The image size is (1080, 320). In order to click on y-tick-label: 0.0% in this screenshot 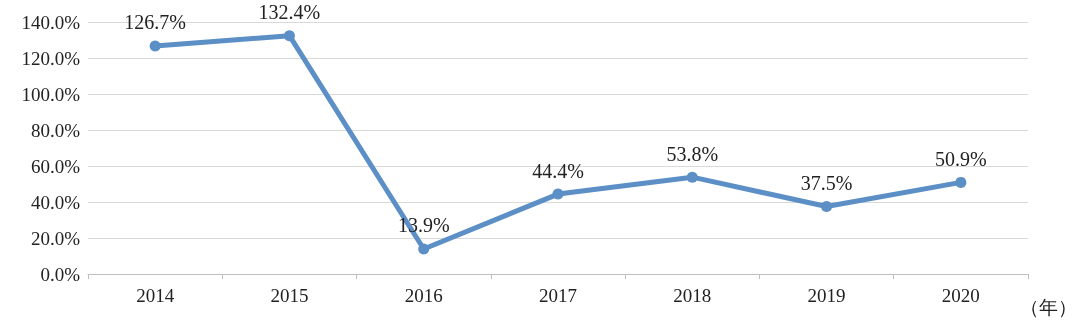, I will do `click(60, 274)`.